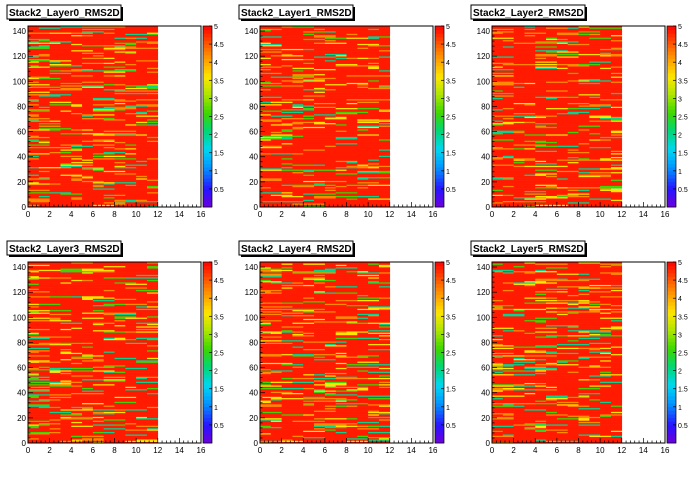 The image size is (696, 477). What do you see at coordinates (219, 118) in the screenshot?
I see `color-scale-label: 2.5` at bounding box center [219, 118].